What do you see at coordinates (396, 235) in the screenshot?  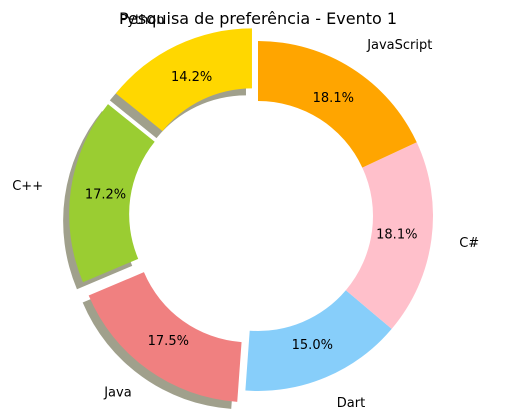 I see `percent-c: 18.1%` at bounding box center [396, 235].